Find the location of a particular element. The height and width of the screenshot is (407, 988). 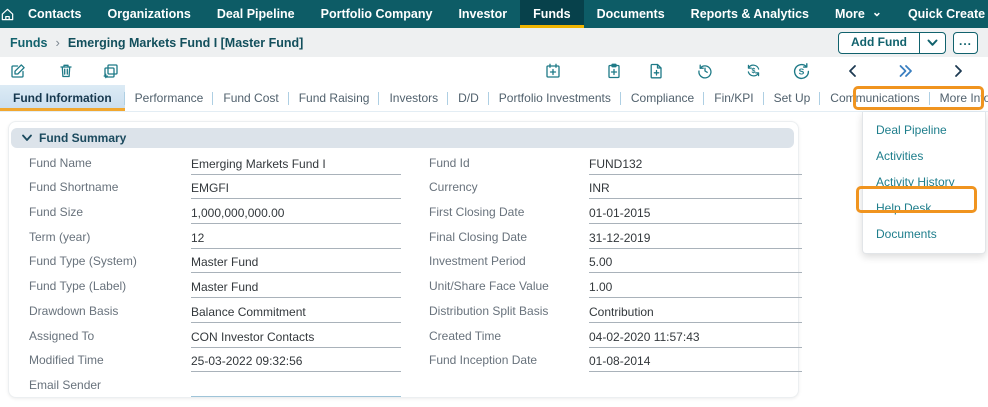

chevron-right-icon is located at coordinates (959, 71).